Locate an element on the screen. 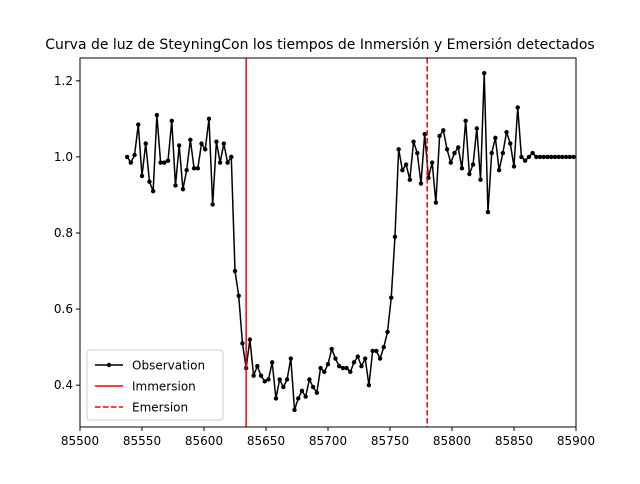  x-tick-label: 85600 is located at coordinates (204, 441).